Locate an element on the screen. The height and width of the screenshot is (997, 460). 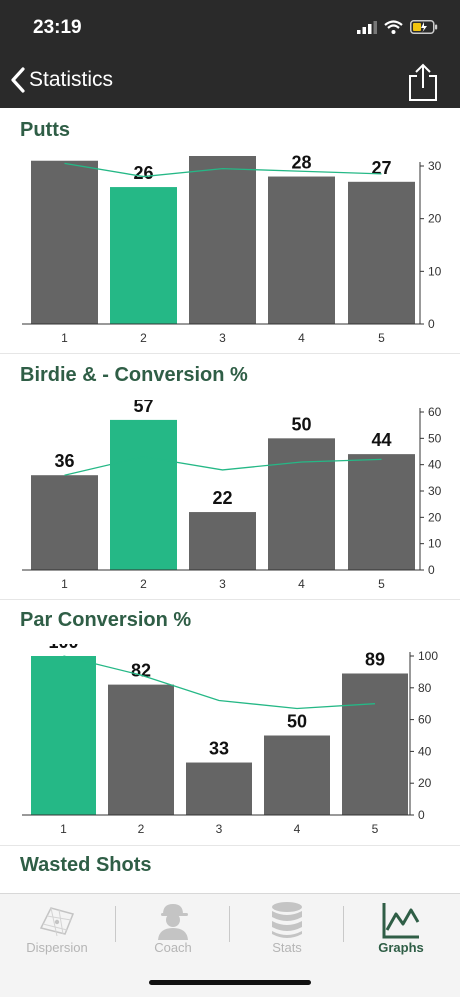
back-label: Statistics is located at coordinates (71, 79).